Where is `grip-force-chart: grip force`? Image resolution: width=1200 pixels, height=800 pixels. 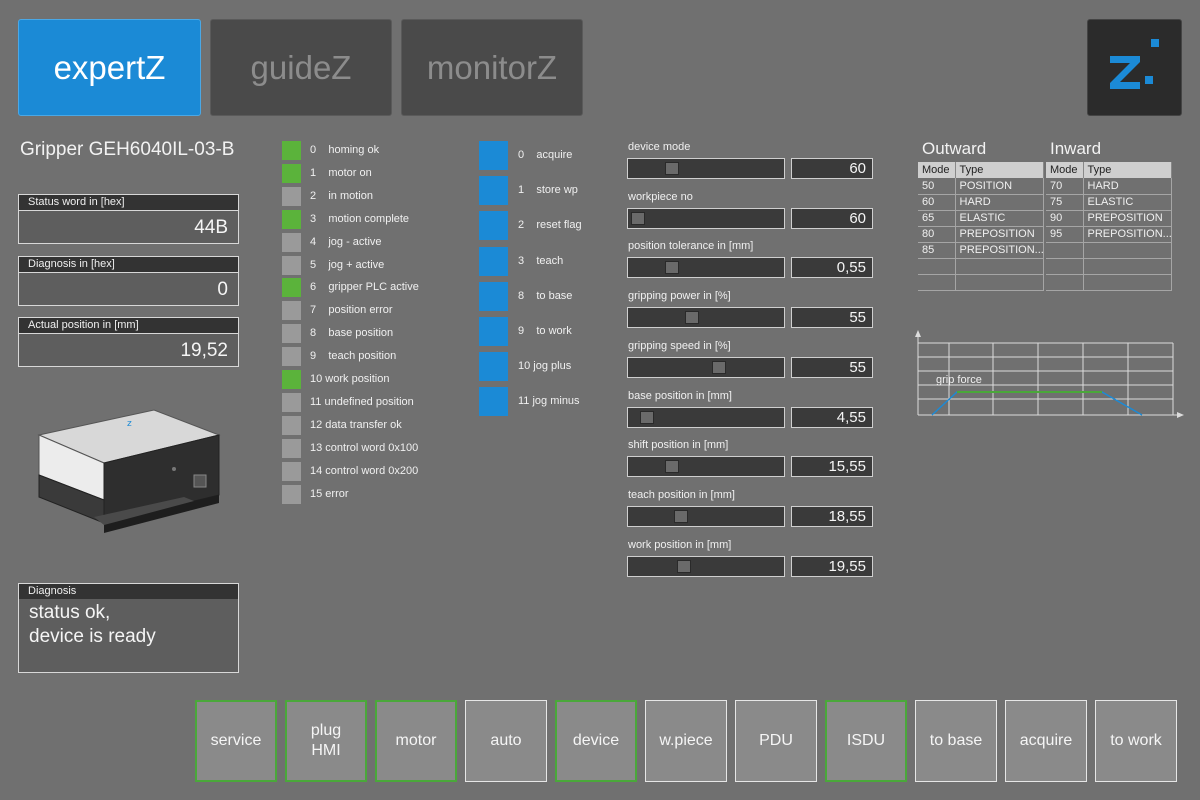 grip-force-chart: grip force is located at coordinates (1049, 375).